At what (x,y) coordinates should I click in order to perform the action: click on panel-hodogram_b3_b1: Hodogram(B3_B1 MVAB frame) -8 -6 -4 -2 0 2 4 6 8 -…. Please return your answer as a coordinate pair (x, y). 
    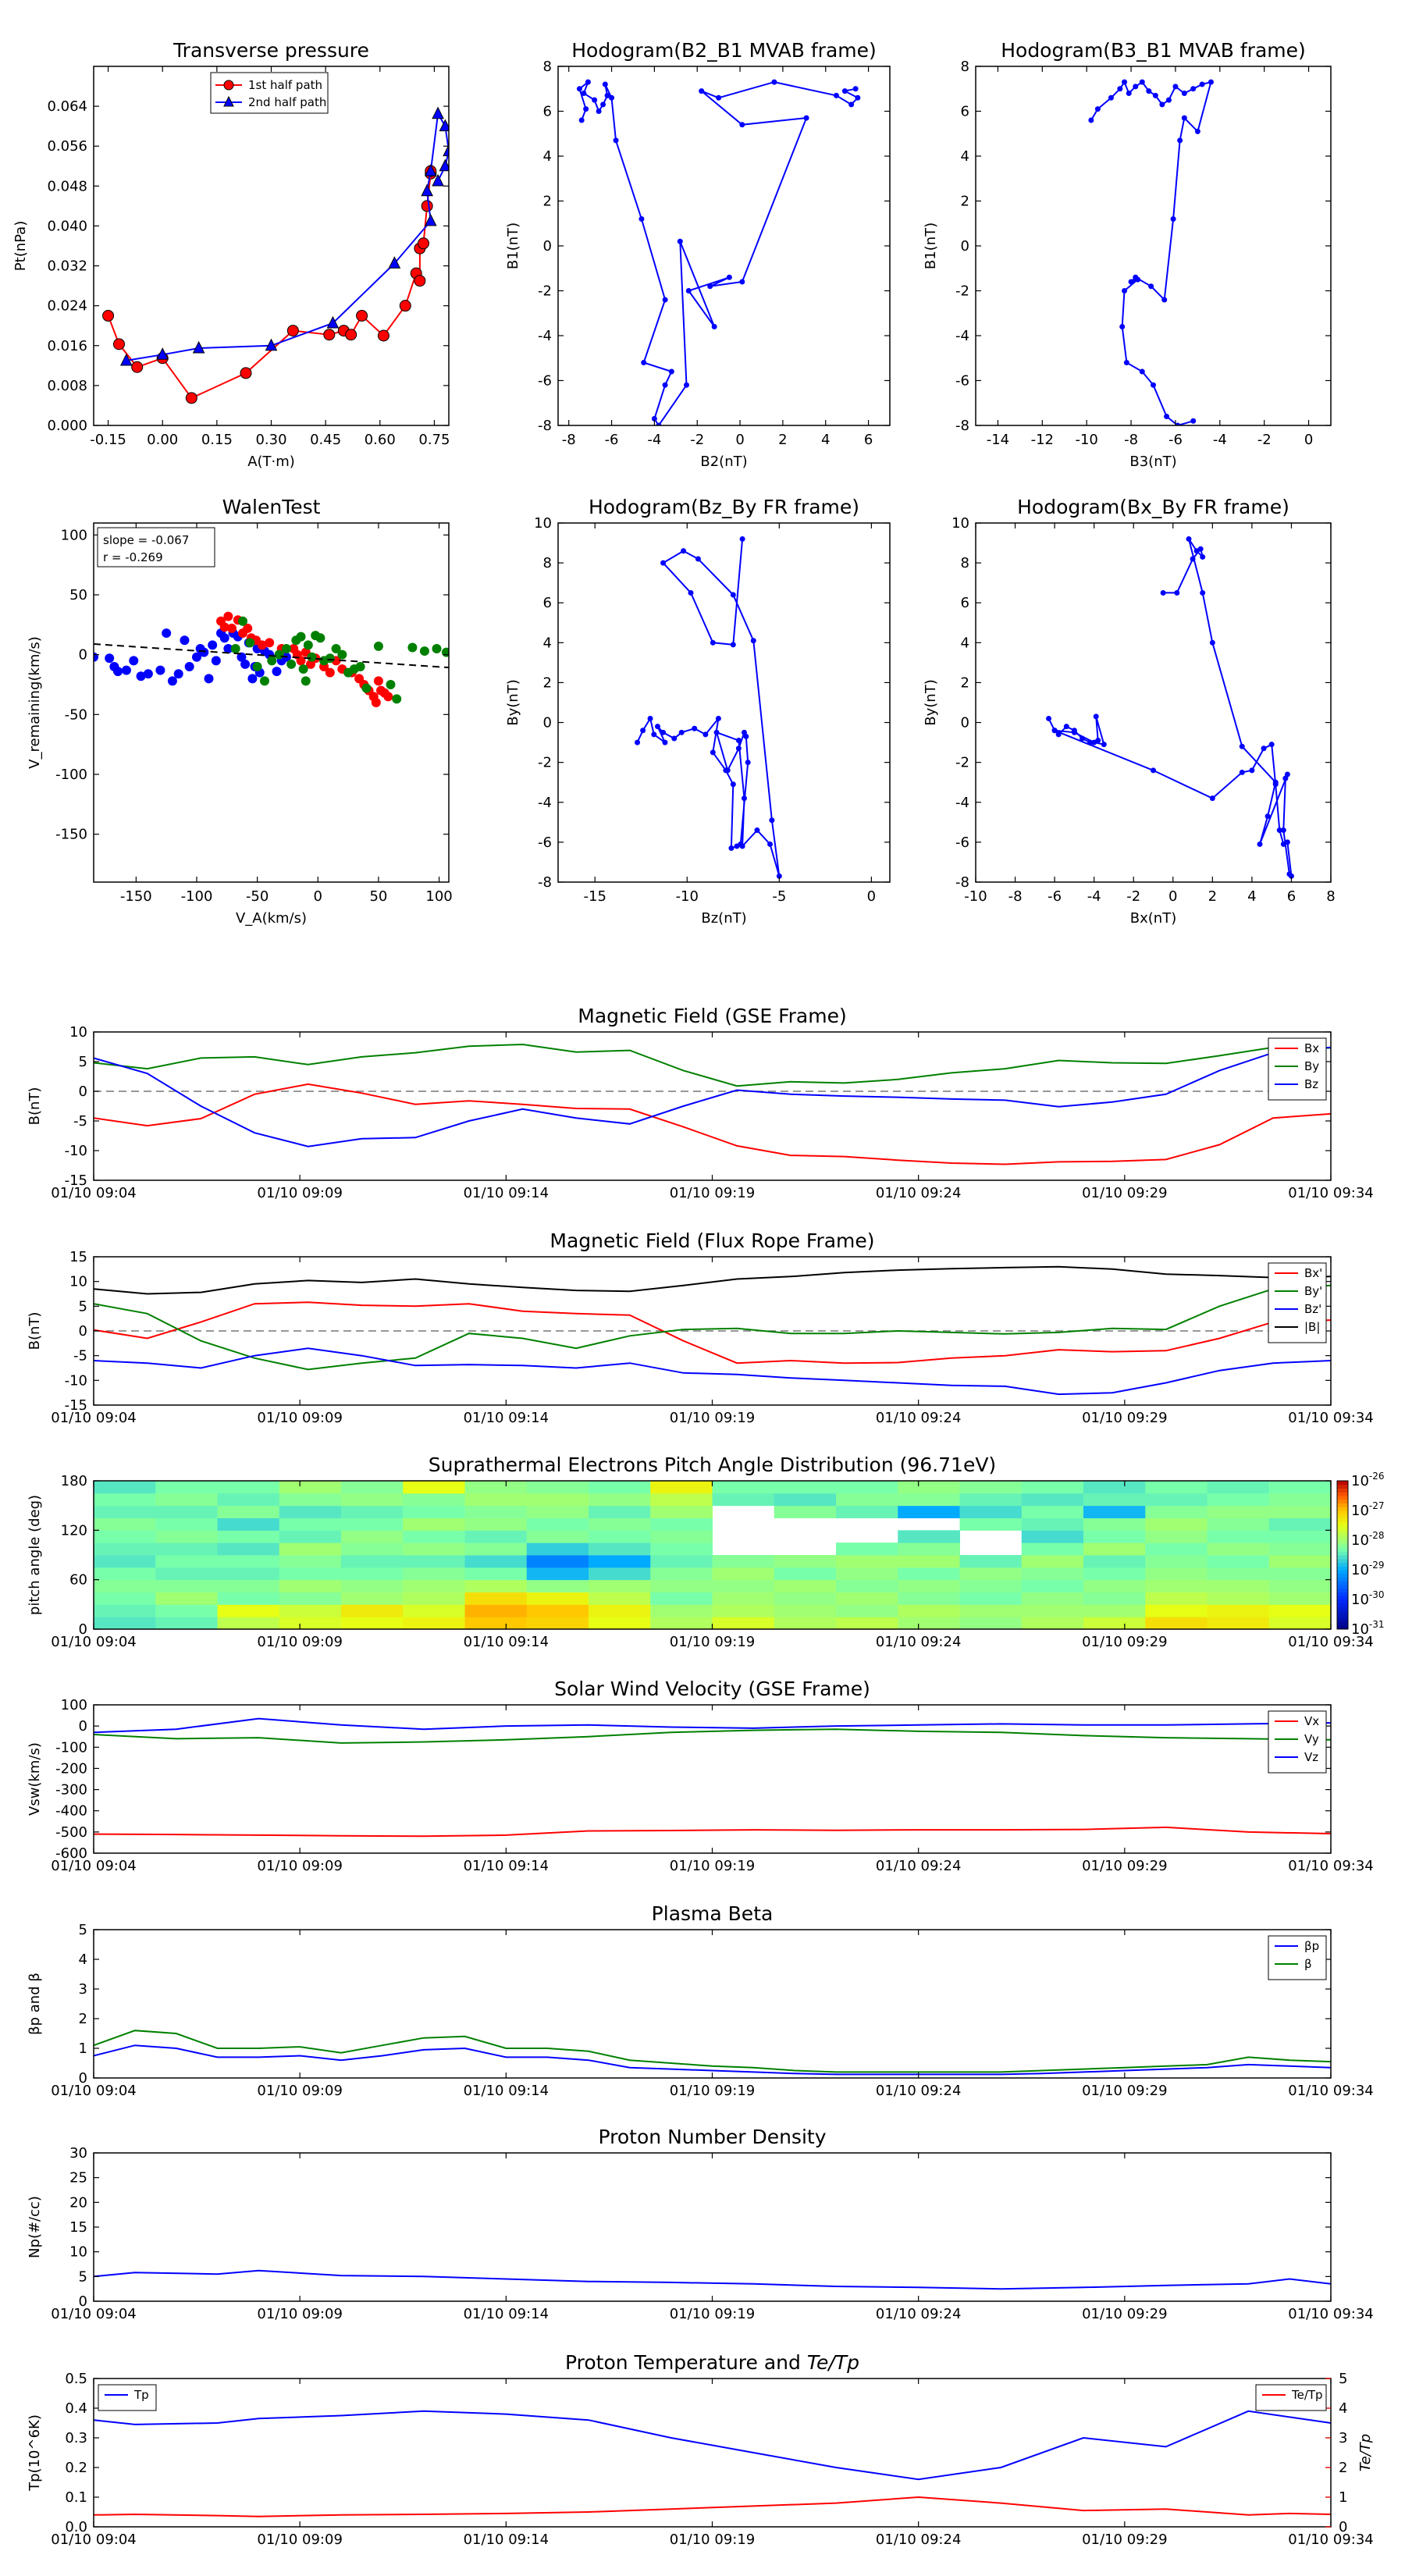
    Looking at the image, I should click on (1128, 255).